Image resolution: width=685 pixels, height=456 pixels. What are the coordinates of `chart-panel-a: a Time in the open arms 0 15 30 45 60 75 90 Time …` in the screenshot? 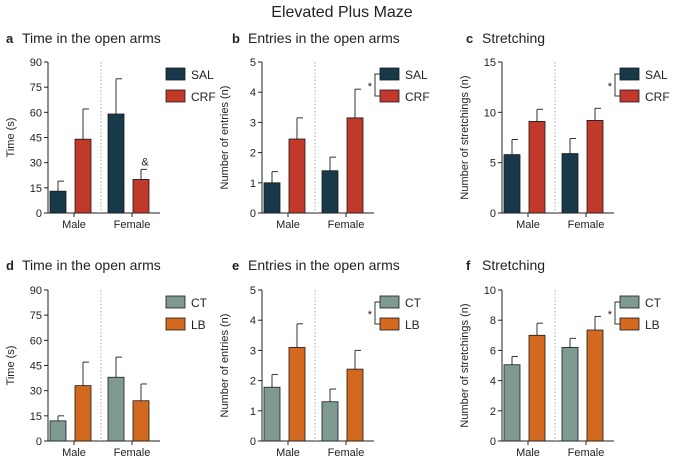 It's located at (110, 130).